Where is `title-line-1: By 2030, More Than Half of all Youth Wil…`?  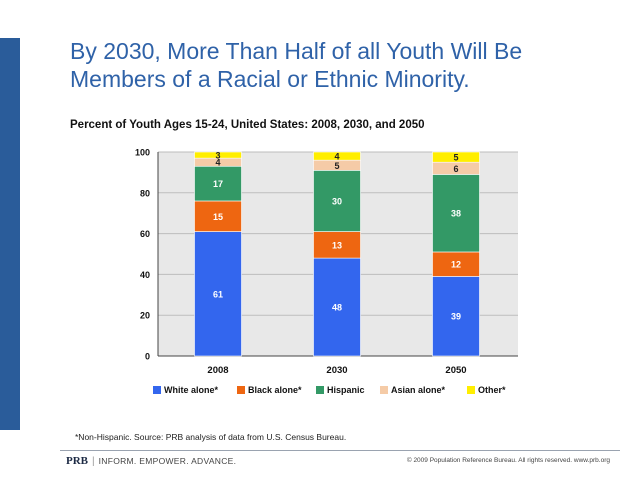 title-line-1: By 2030, More Than Half of all Youth Wil… is located at coordinates (296, 51).